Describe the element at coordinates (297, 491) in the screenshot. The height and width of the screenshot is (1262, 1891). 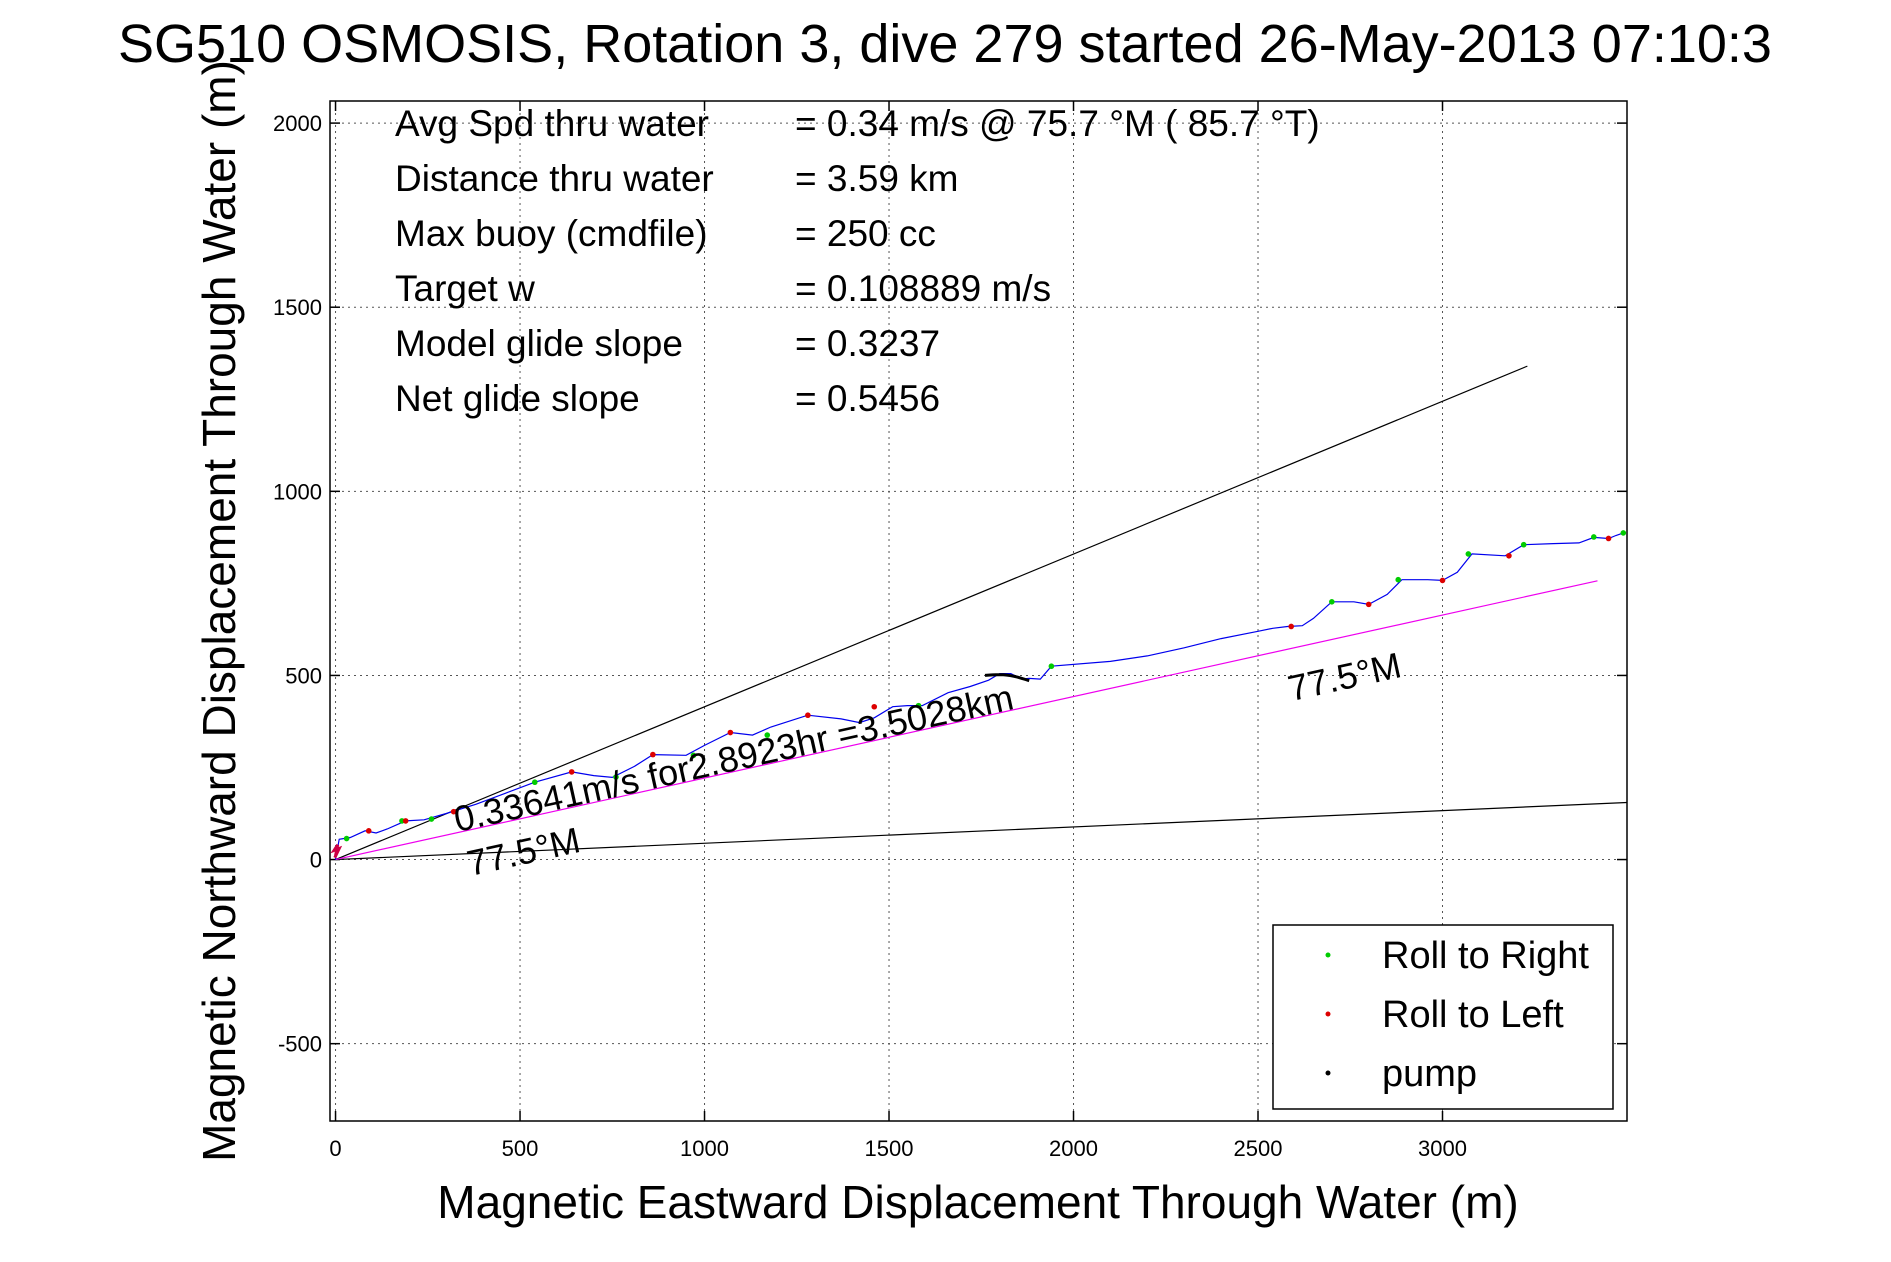
I see `y-tick-label: 1000` at that location.